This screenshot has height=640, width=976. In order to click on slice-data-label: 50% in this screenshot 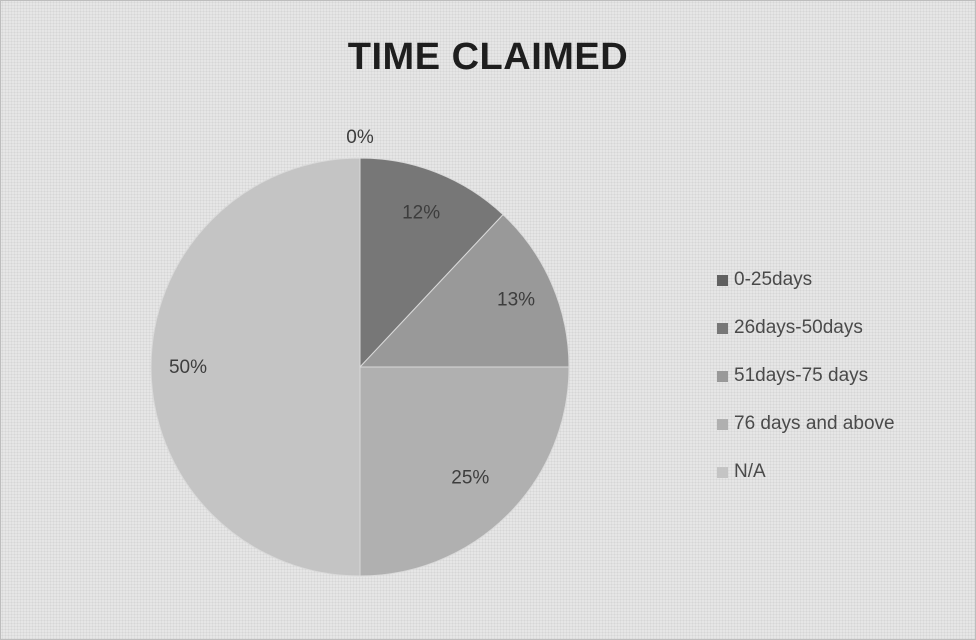, I will do `click(188, 367)`.